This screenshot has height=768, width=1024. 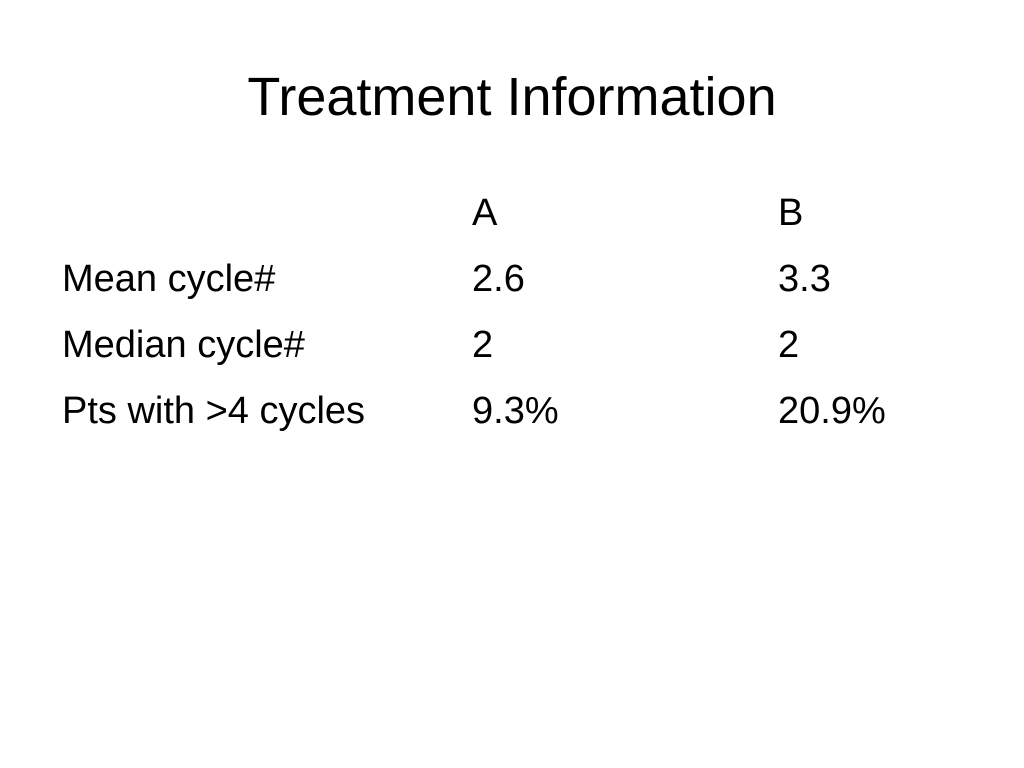 I want to click on table-cell: 9.3%, so click(x=515, y=411).